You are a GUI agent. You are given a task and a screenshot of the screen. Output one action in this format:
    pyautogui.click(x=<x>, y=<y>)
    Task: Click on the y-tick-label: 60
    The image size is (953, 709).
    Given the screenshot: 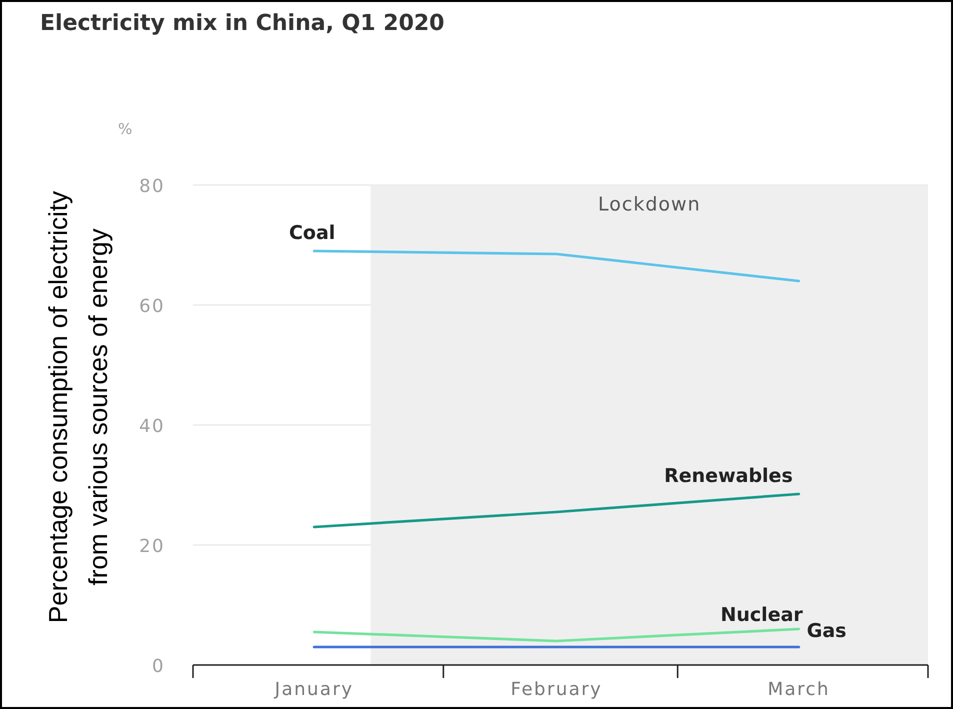 What is the action you would take?
    pyautogui.click(x=152, y=306)
    